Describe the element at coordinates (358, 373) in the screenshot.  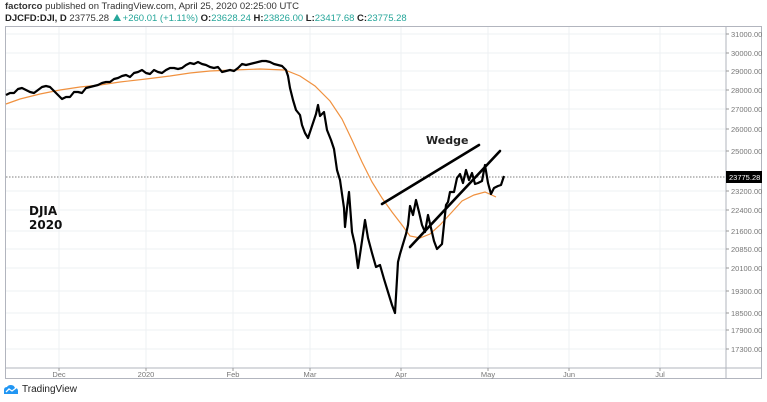
I see `time-axis: Dec 2020 Feb Mar Apr May Jun Jul` at that location.